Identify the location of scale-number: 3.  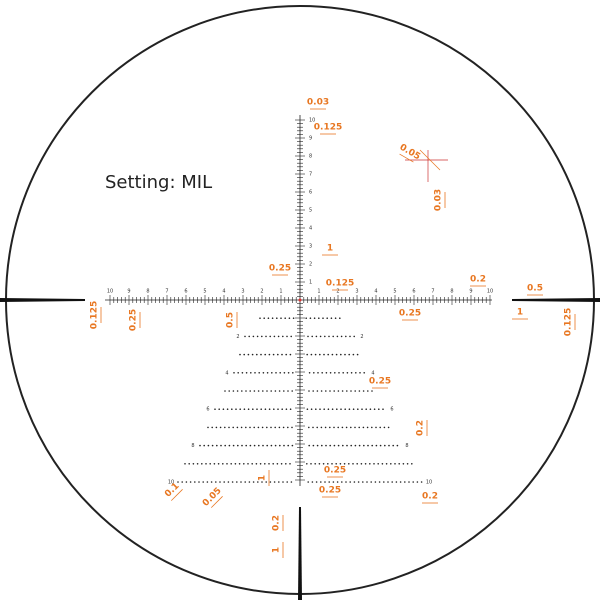
(356, 292).